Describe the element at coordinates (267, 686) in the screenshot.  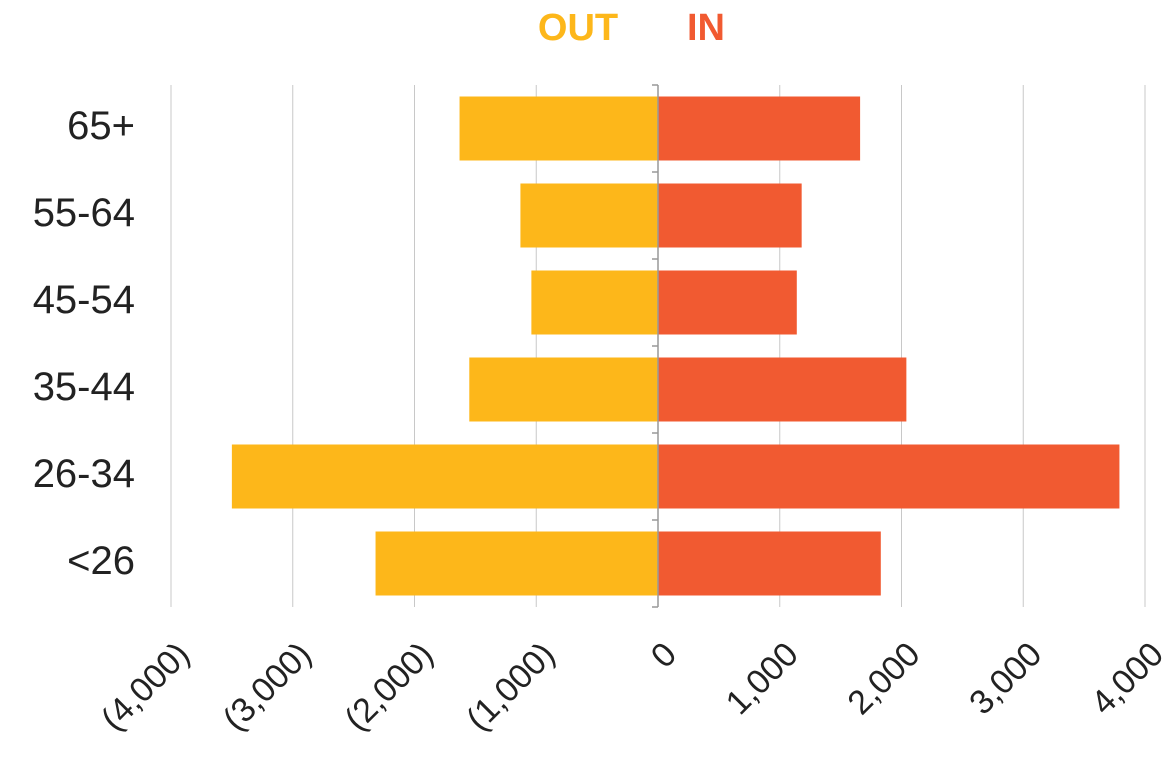
I see `x-tick-label: (3,000)` at that location.